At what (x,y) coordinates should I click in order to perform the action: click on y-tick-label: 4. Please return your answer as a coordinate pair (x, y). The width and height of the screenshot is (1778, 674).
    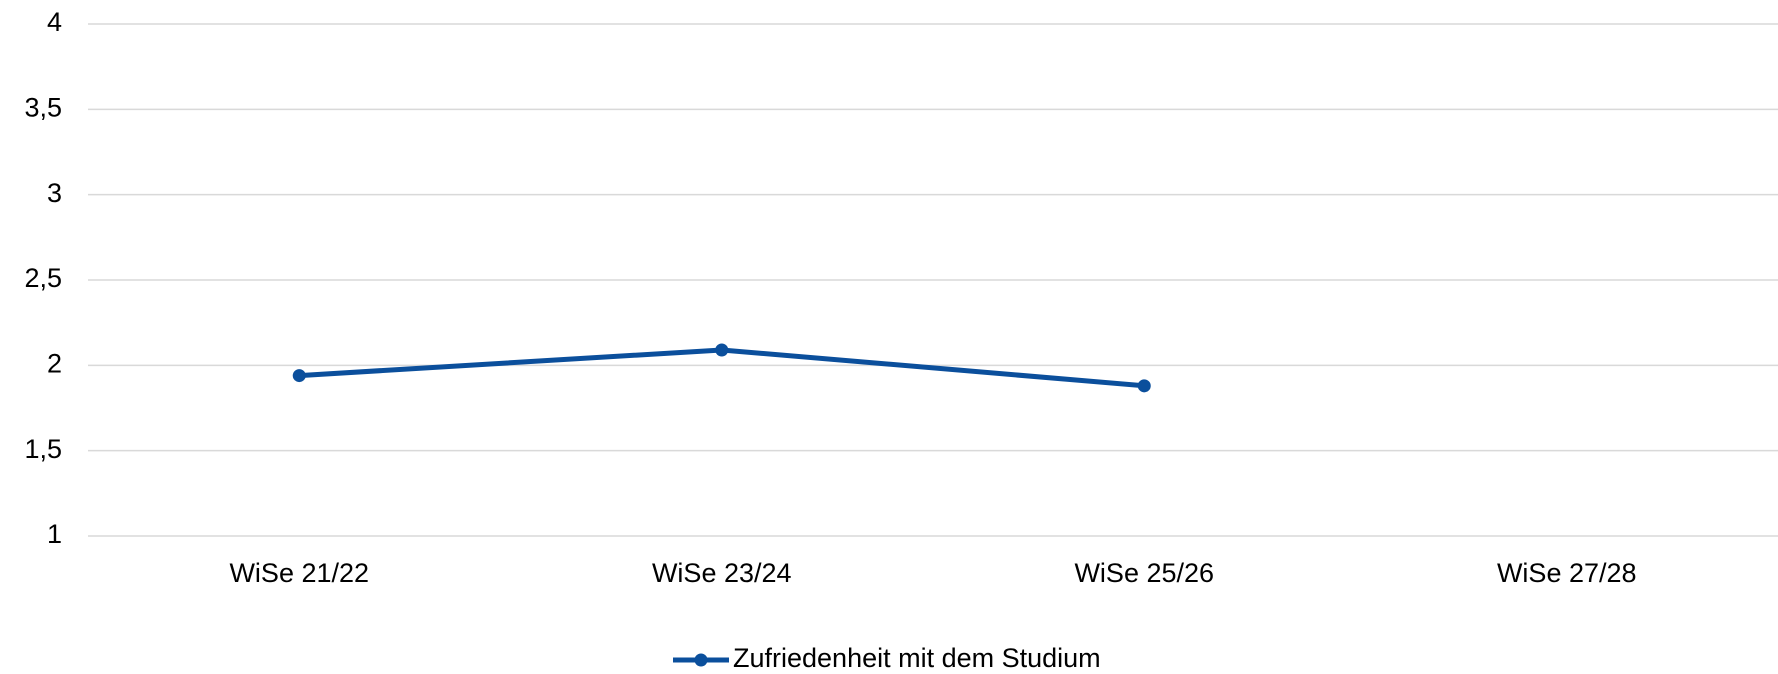
    Looking at the image, I should click on (54, 22).